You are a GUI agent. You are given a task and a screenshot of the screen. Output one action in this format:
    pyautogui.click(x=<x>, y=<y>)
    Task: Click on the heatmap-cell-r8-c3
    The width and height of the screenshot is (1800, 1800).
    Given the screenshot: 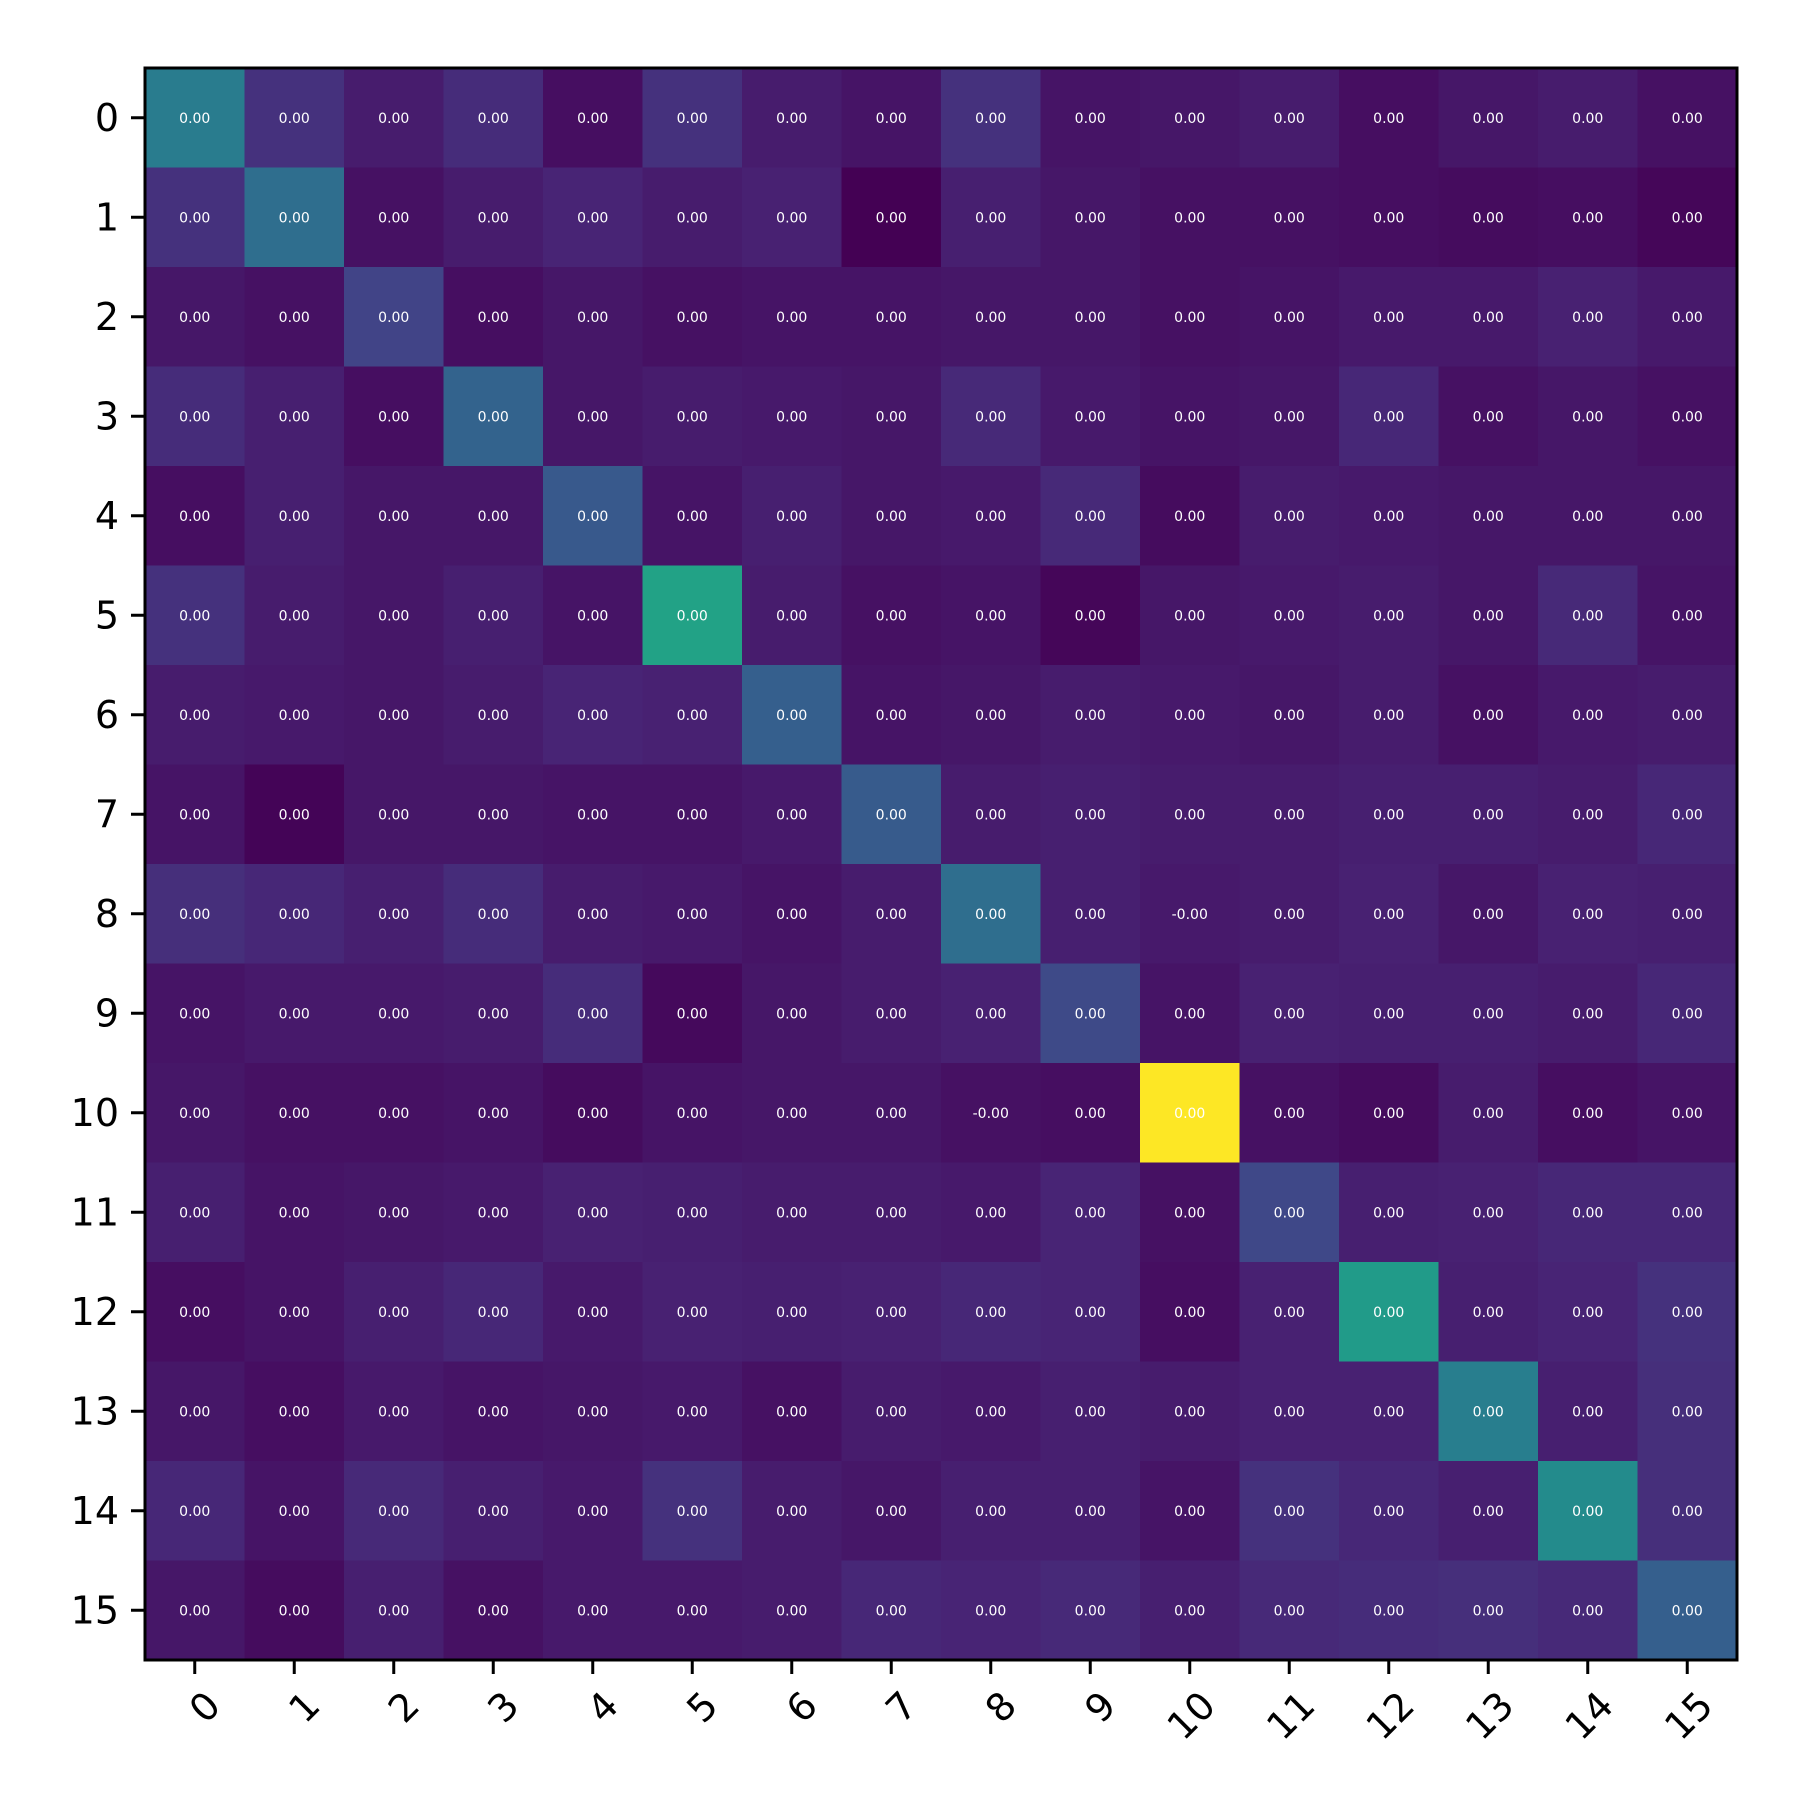 What is the action you would take?
    pyautogui.click(x=493, y=914)
    